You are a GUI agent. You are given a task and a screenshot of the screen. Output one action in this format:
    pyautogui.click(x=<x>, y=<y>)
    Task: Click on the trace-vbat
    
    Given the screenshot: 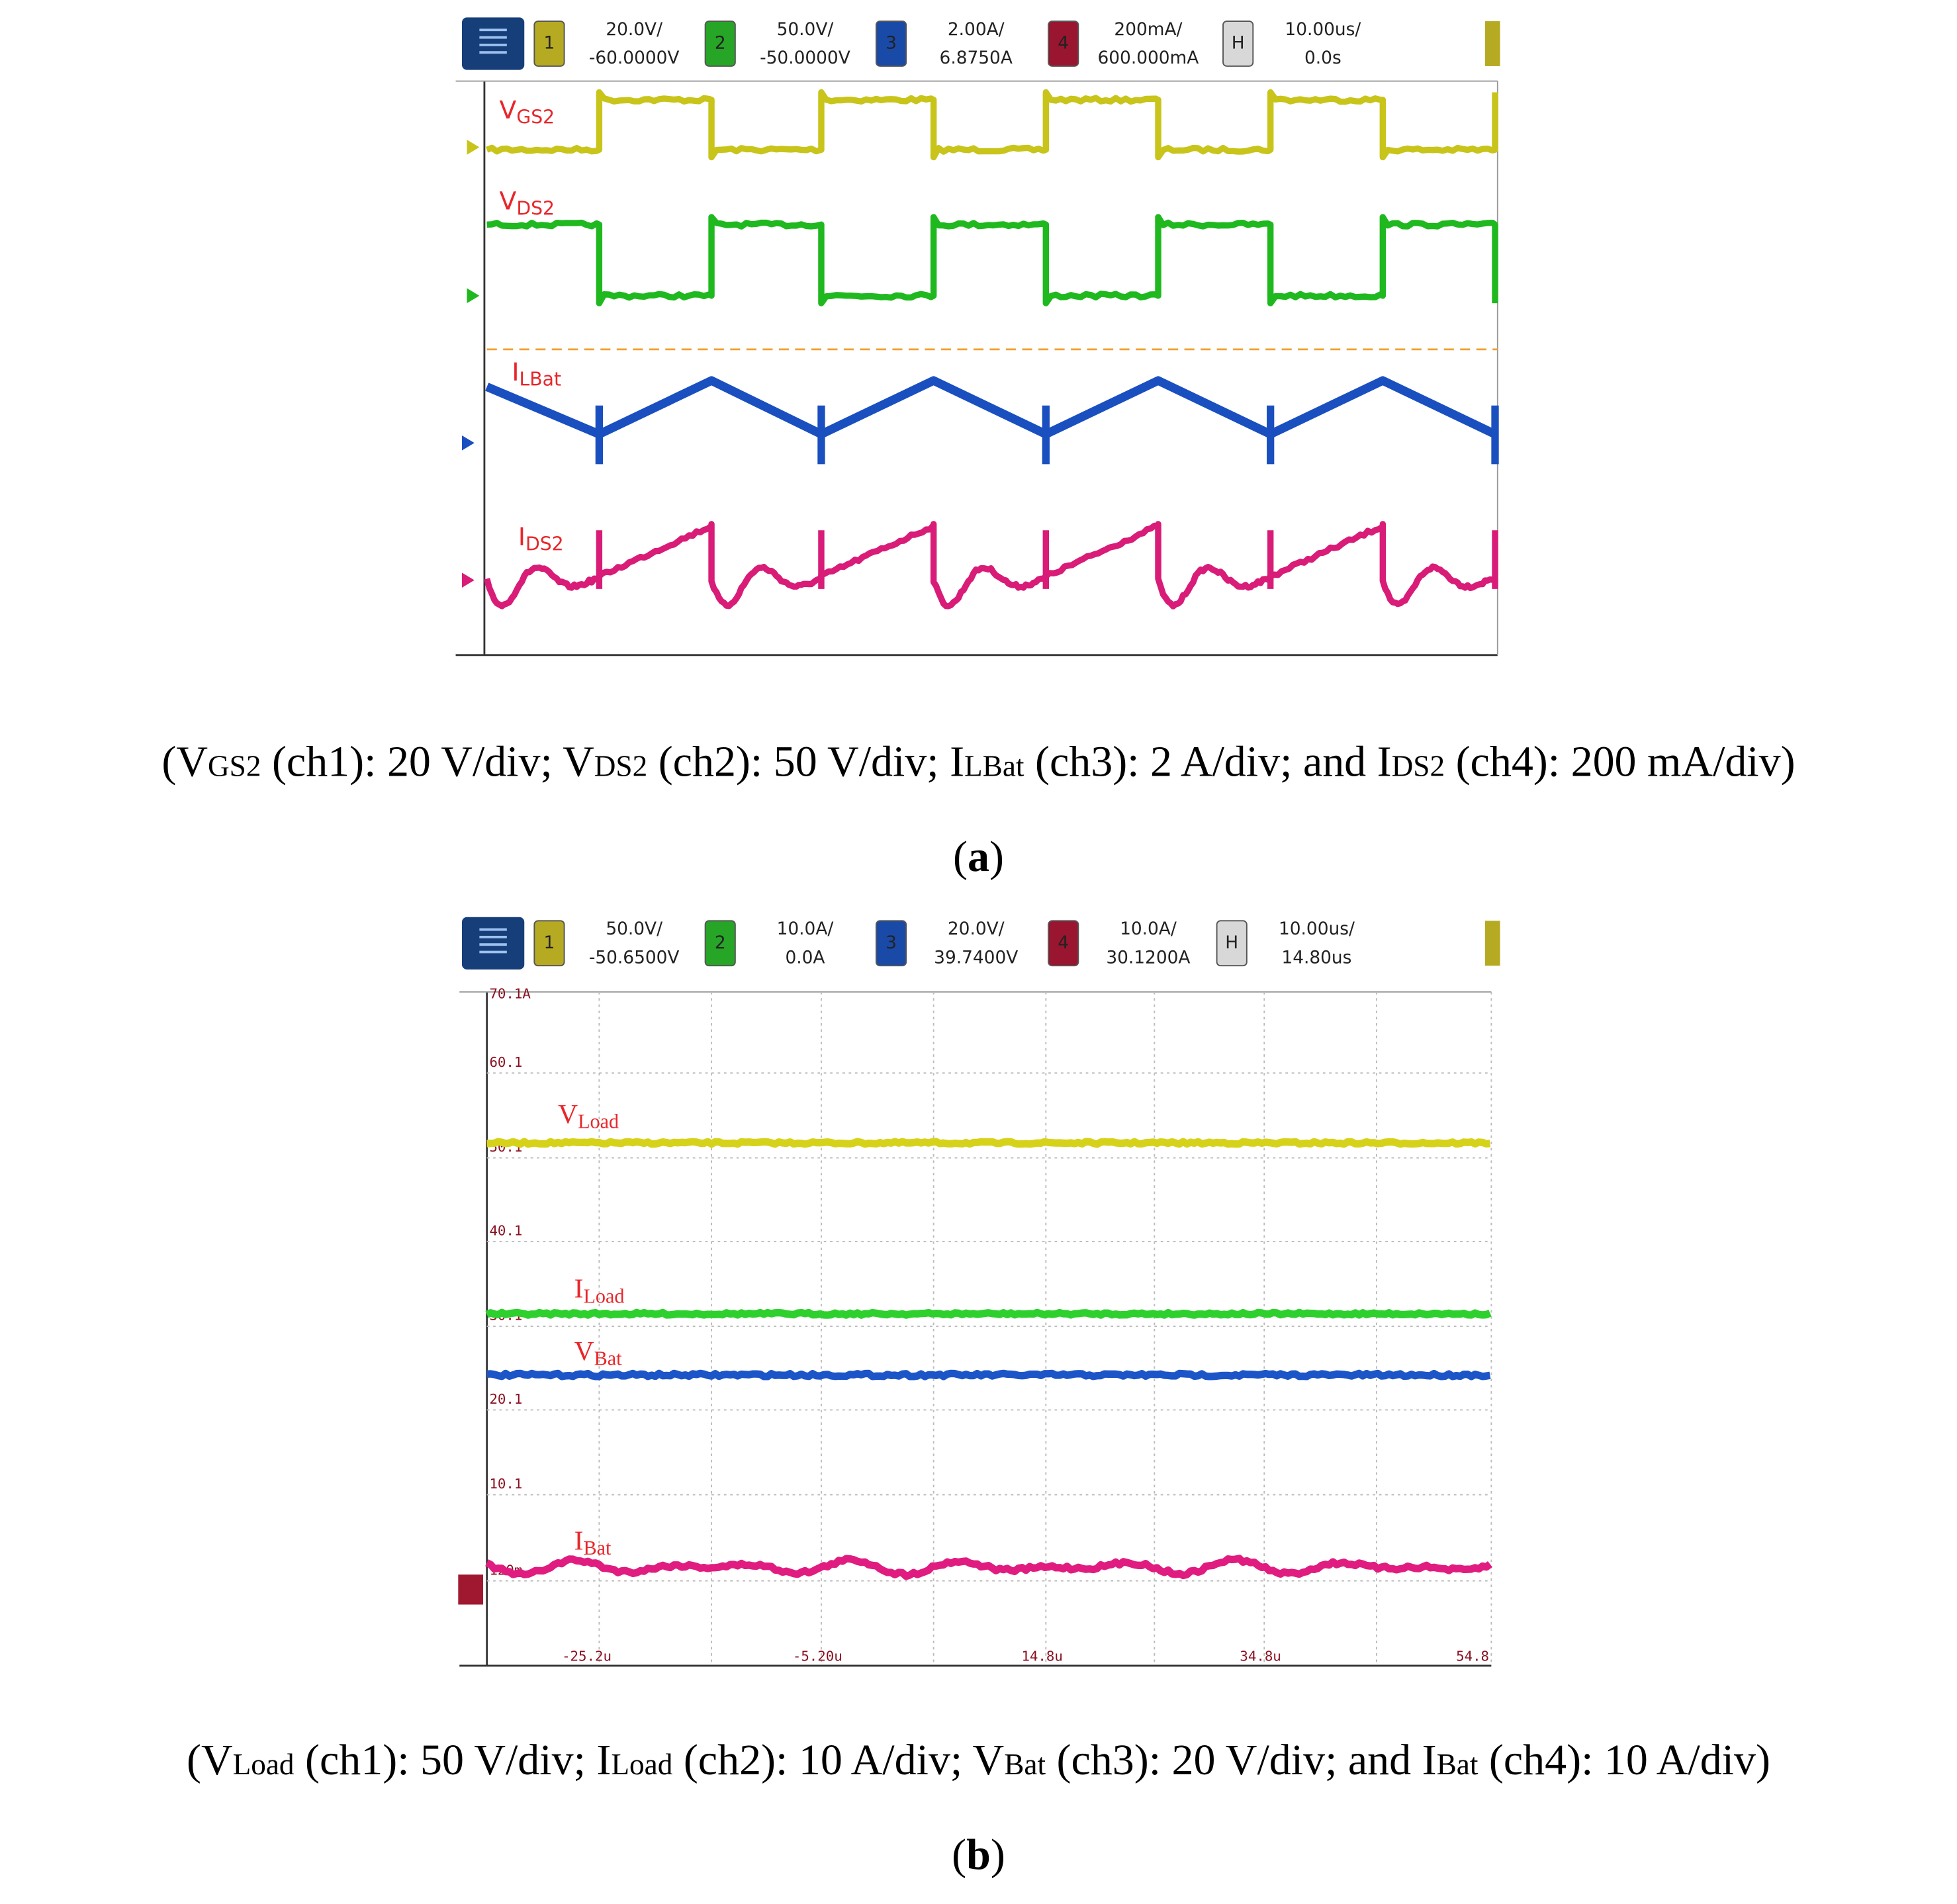 What is the action you would take?
    pyautogui.click(x=989, y=1375)
    